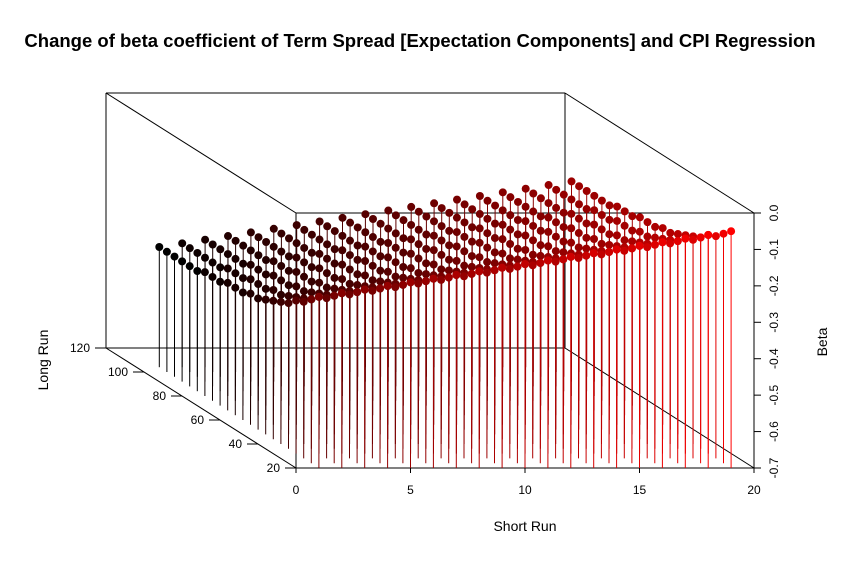 The image size is (842, 585). I want to click on x-tick-label: 20, so click(754, 490).